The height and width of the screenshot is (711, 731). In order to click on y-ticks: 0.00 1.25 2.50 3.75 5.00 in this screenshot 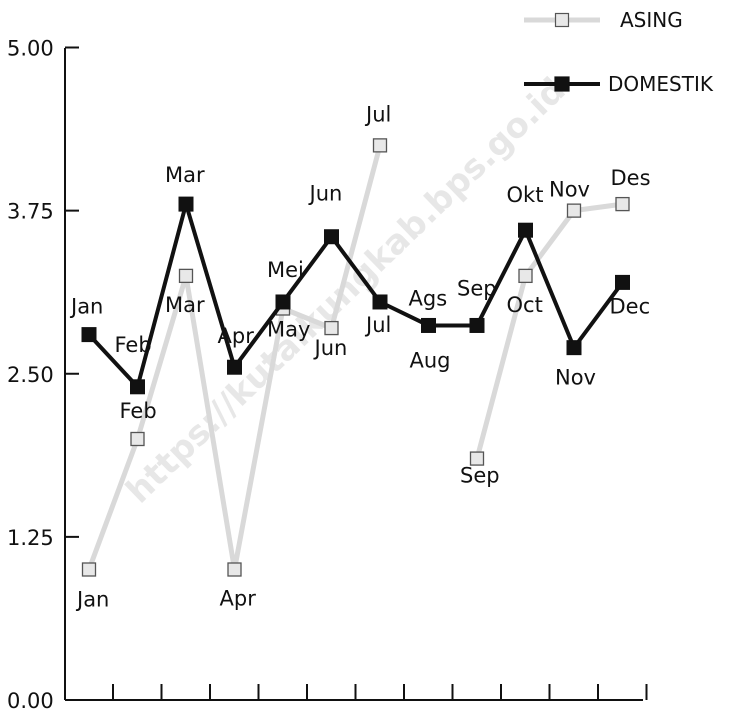, I will do `click(43, 374)`.